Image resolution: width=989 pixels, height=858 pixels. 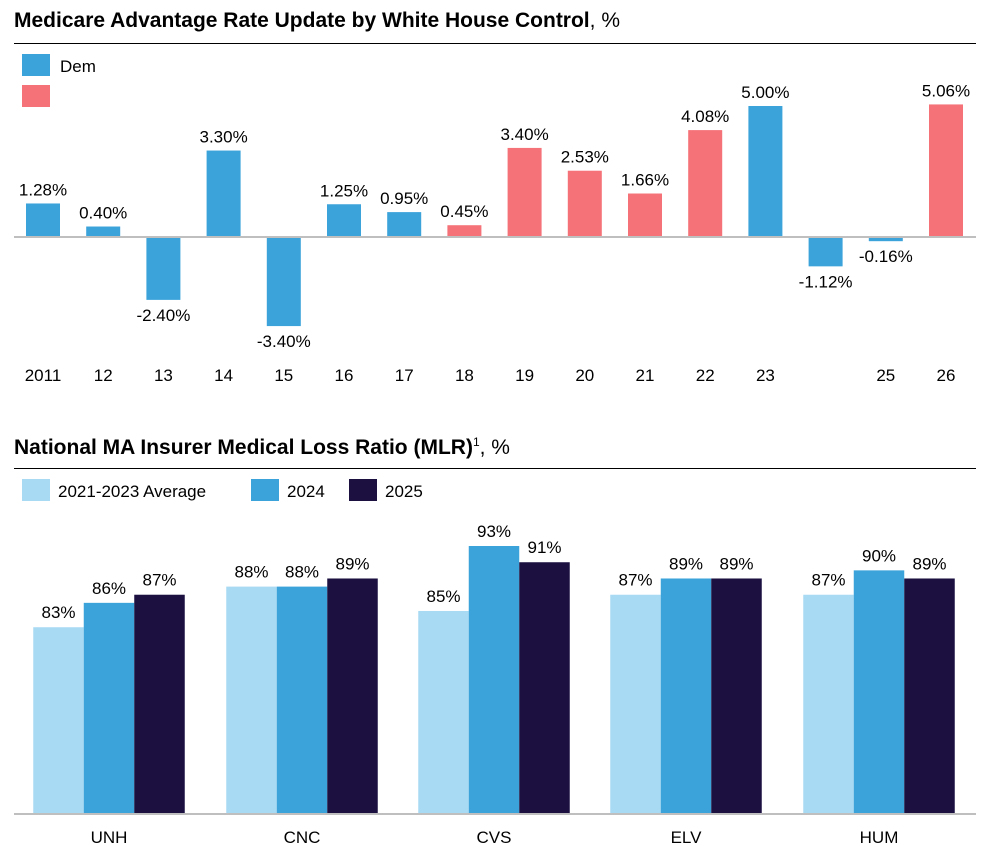 What do you see at coordinates (464, 375) in the screenshot?
I see `year-tick-label: 18` at bounding box center [464, 375].